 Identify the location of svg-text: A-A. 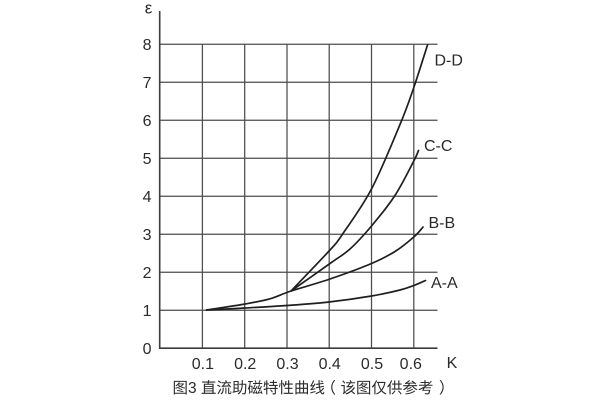
(444, 283).